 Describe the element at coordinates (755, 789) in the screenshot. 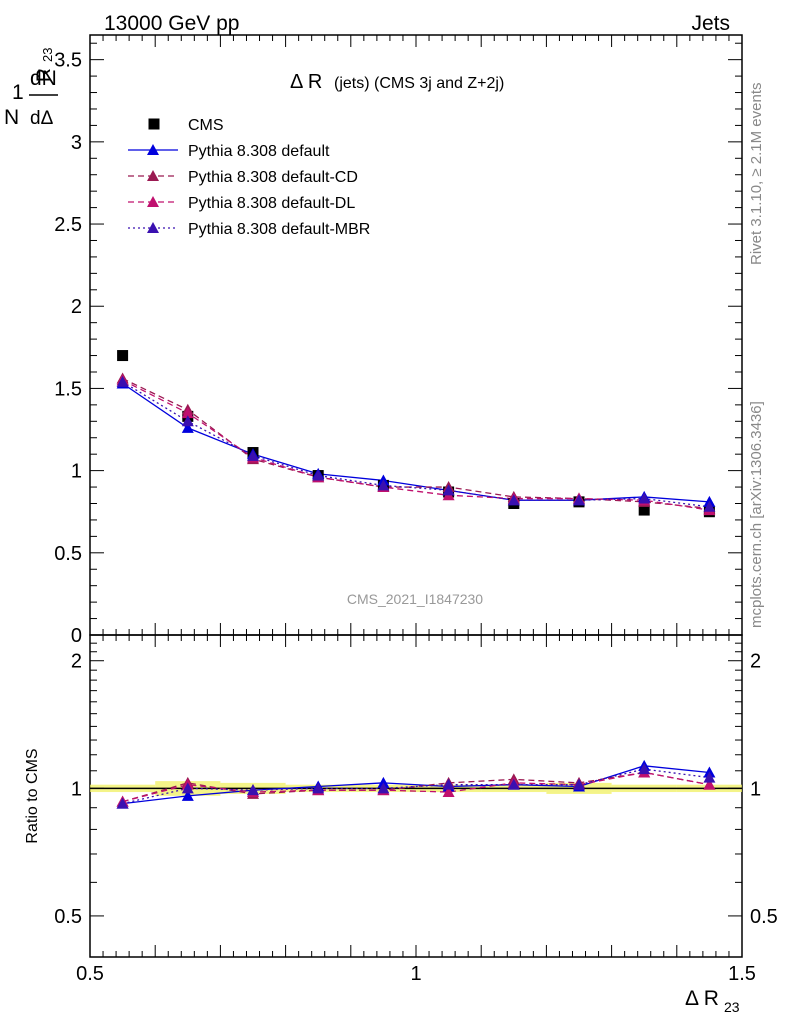

I see `ratio-y-tick-label-right: 1` at that location.